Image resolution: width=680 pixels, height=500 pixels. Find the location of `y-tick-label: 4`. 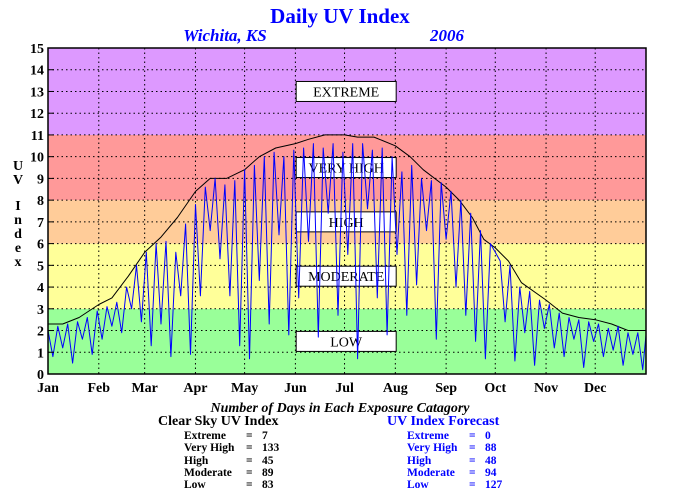

y-tick-label: 4 is located at coordinates (40, 288).